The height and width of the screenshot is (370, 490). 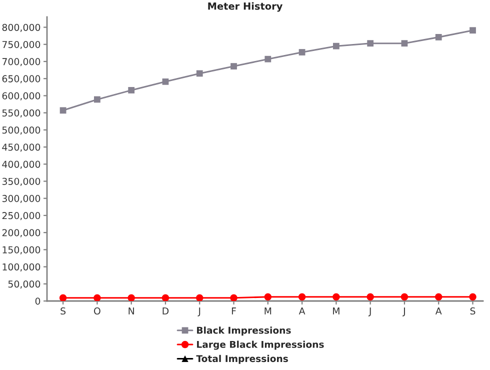 What do you see at coordinates (21, 113) in the screenshot?
I see `y-tick-label: 550,000` at bounding box center [21, 113].